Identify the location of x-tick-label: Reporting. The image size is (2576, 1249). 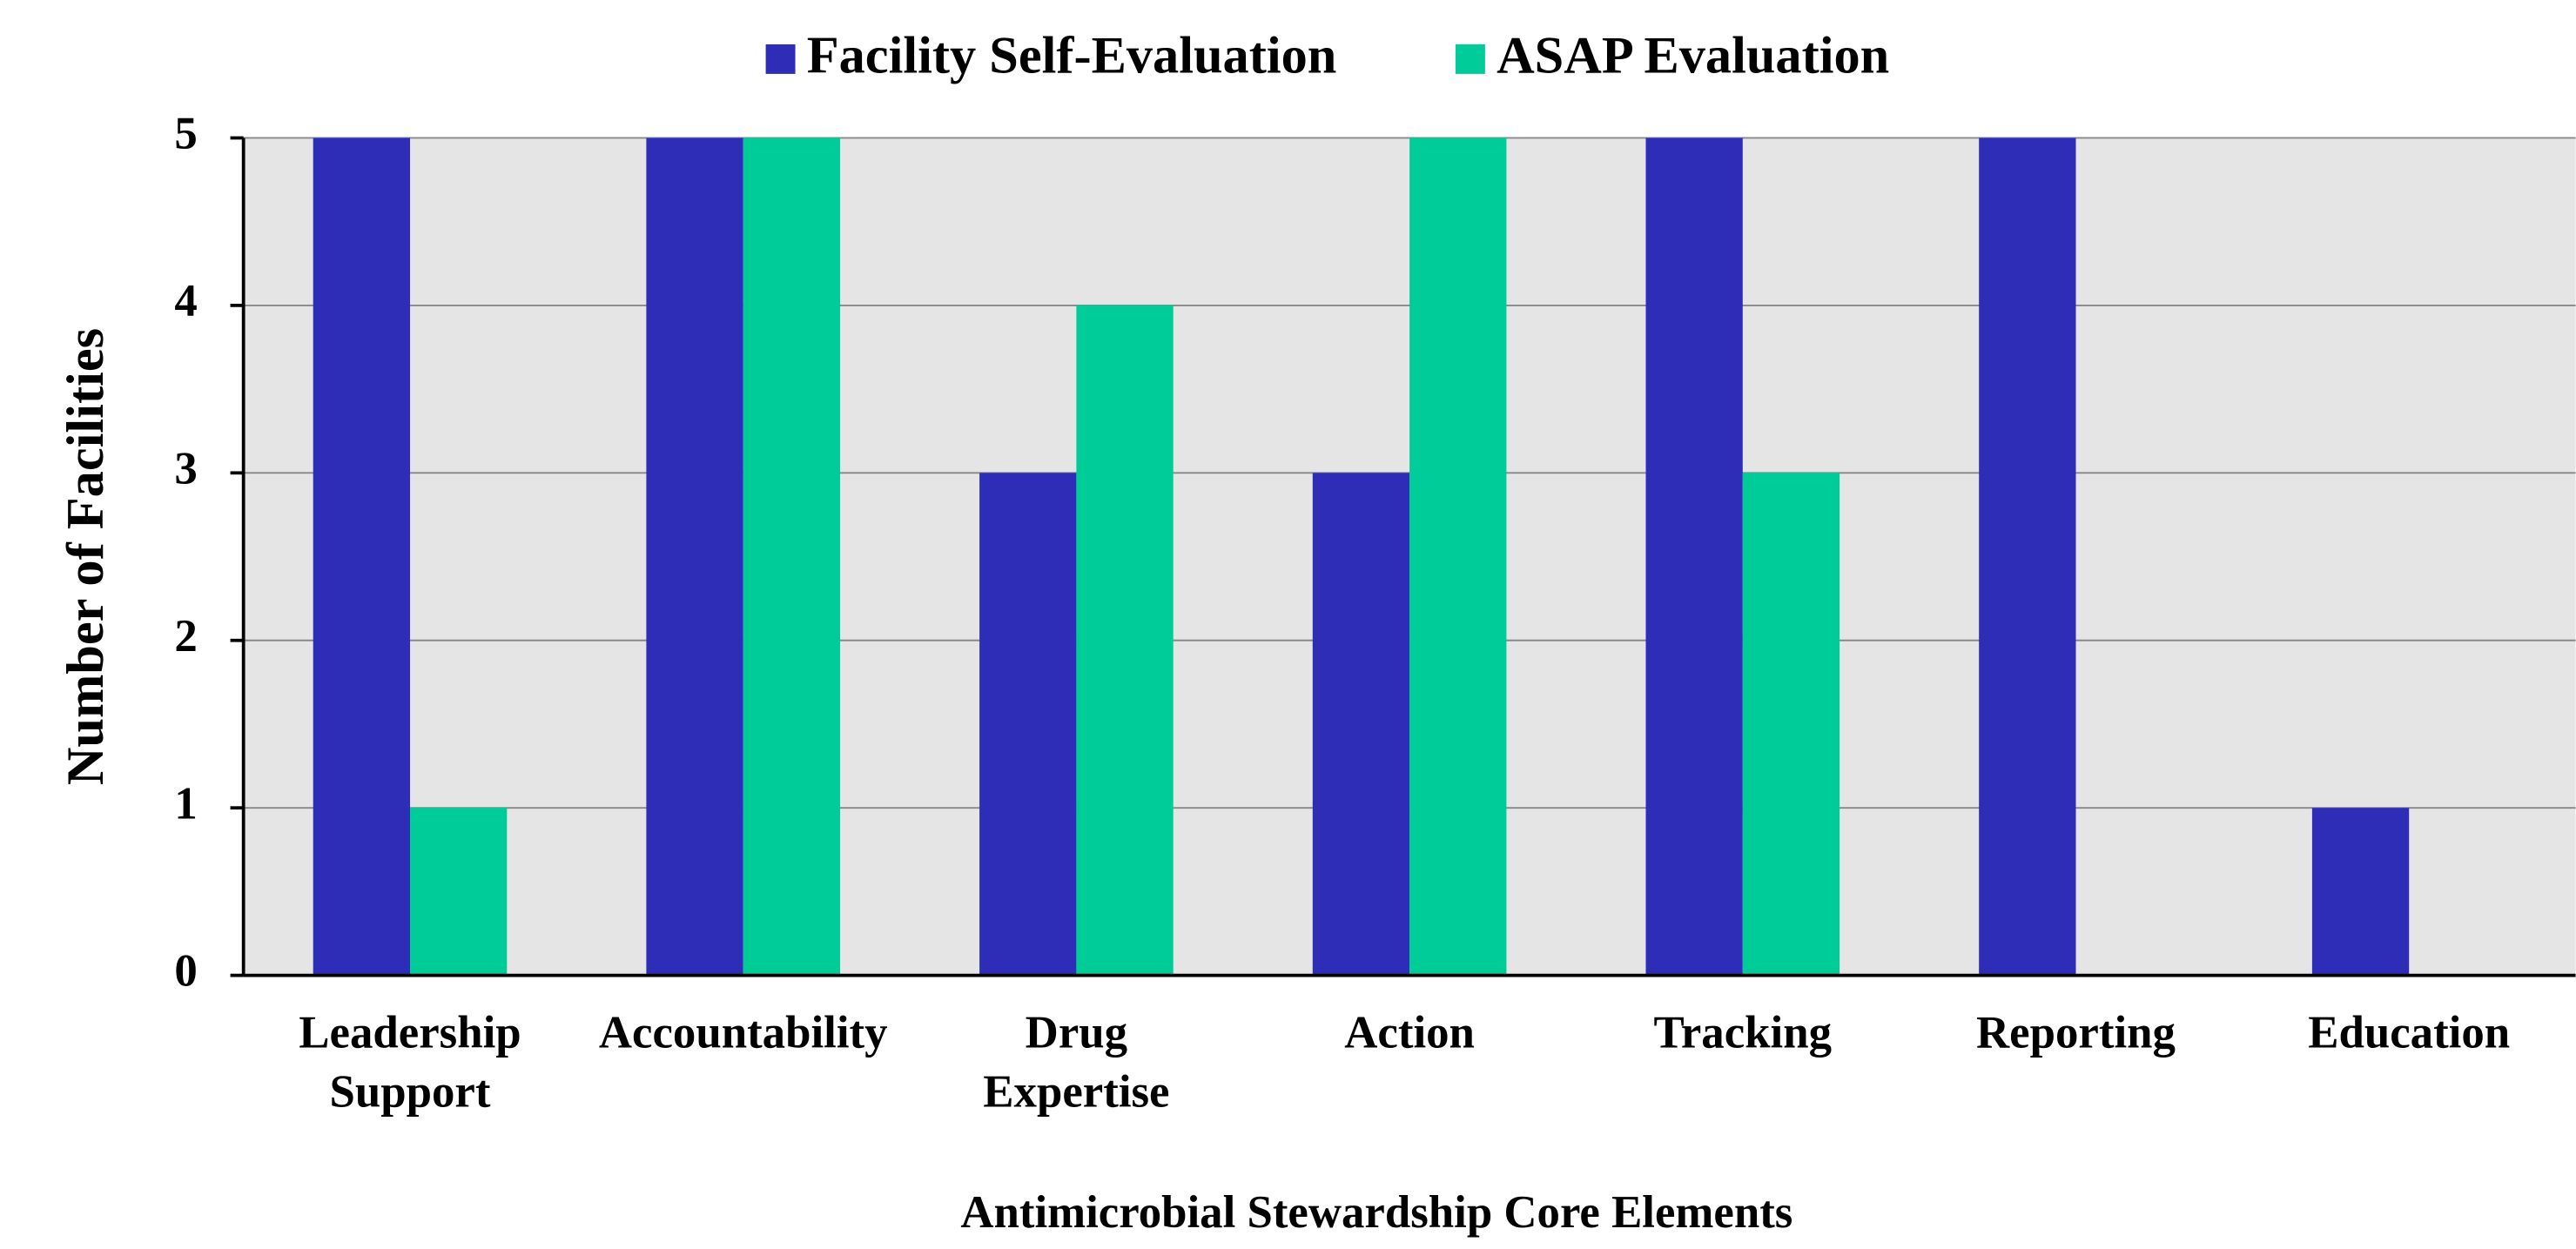
(2076, 1033).